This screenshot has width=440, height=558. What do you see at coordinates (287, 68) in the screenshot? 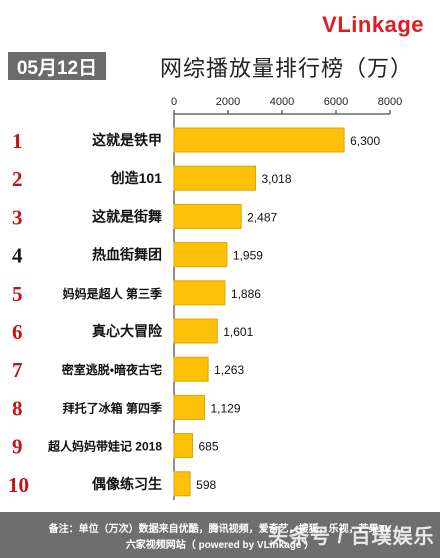
I see `chart-title: 网综播放量排行榜（万）` at bounding box center [287, 68].